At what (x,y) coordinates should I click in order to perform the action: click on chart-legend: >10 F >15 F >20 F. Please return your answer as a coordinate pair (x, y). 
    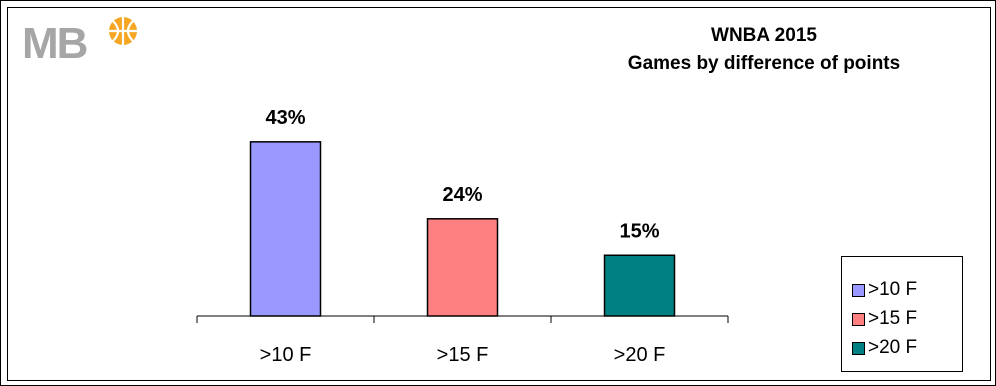
    Looking at the image, I should click on (902, 314).